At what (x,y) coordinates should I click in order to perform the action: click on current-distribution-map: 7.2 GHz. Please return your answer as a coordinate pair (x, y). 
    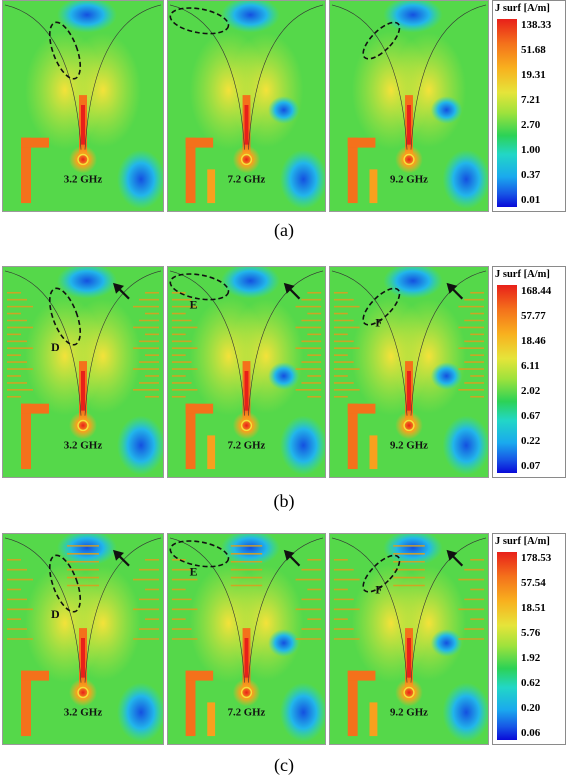
    Looking at the image, I should click on (246, 106).